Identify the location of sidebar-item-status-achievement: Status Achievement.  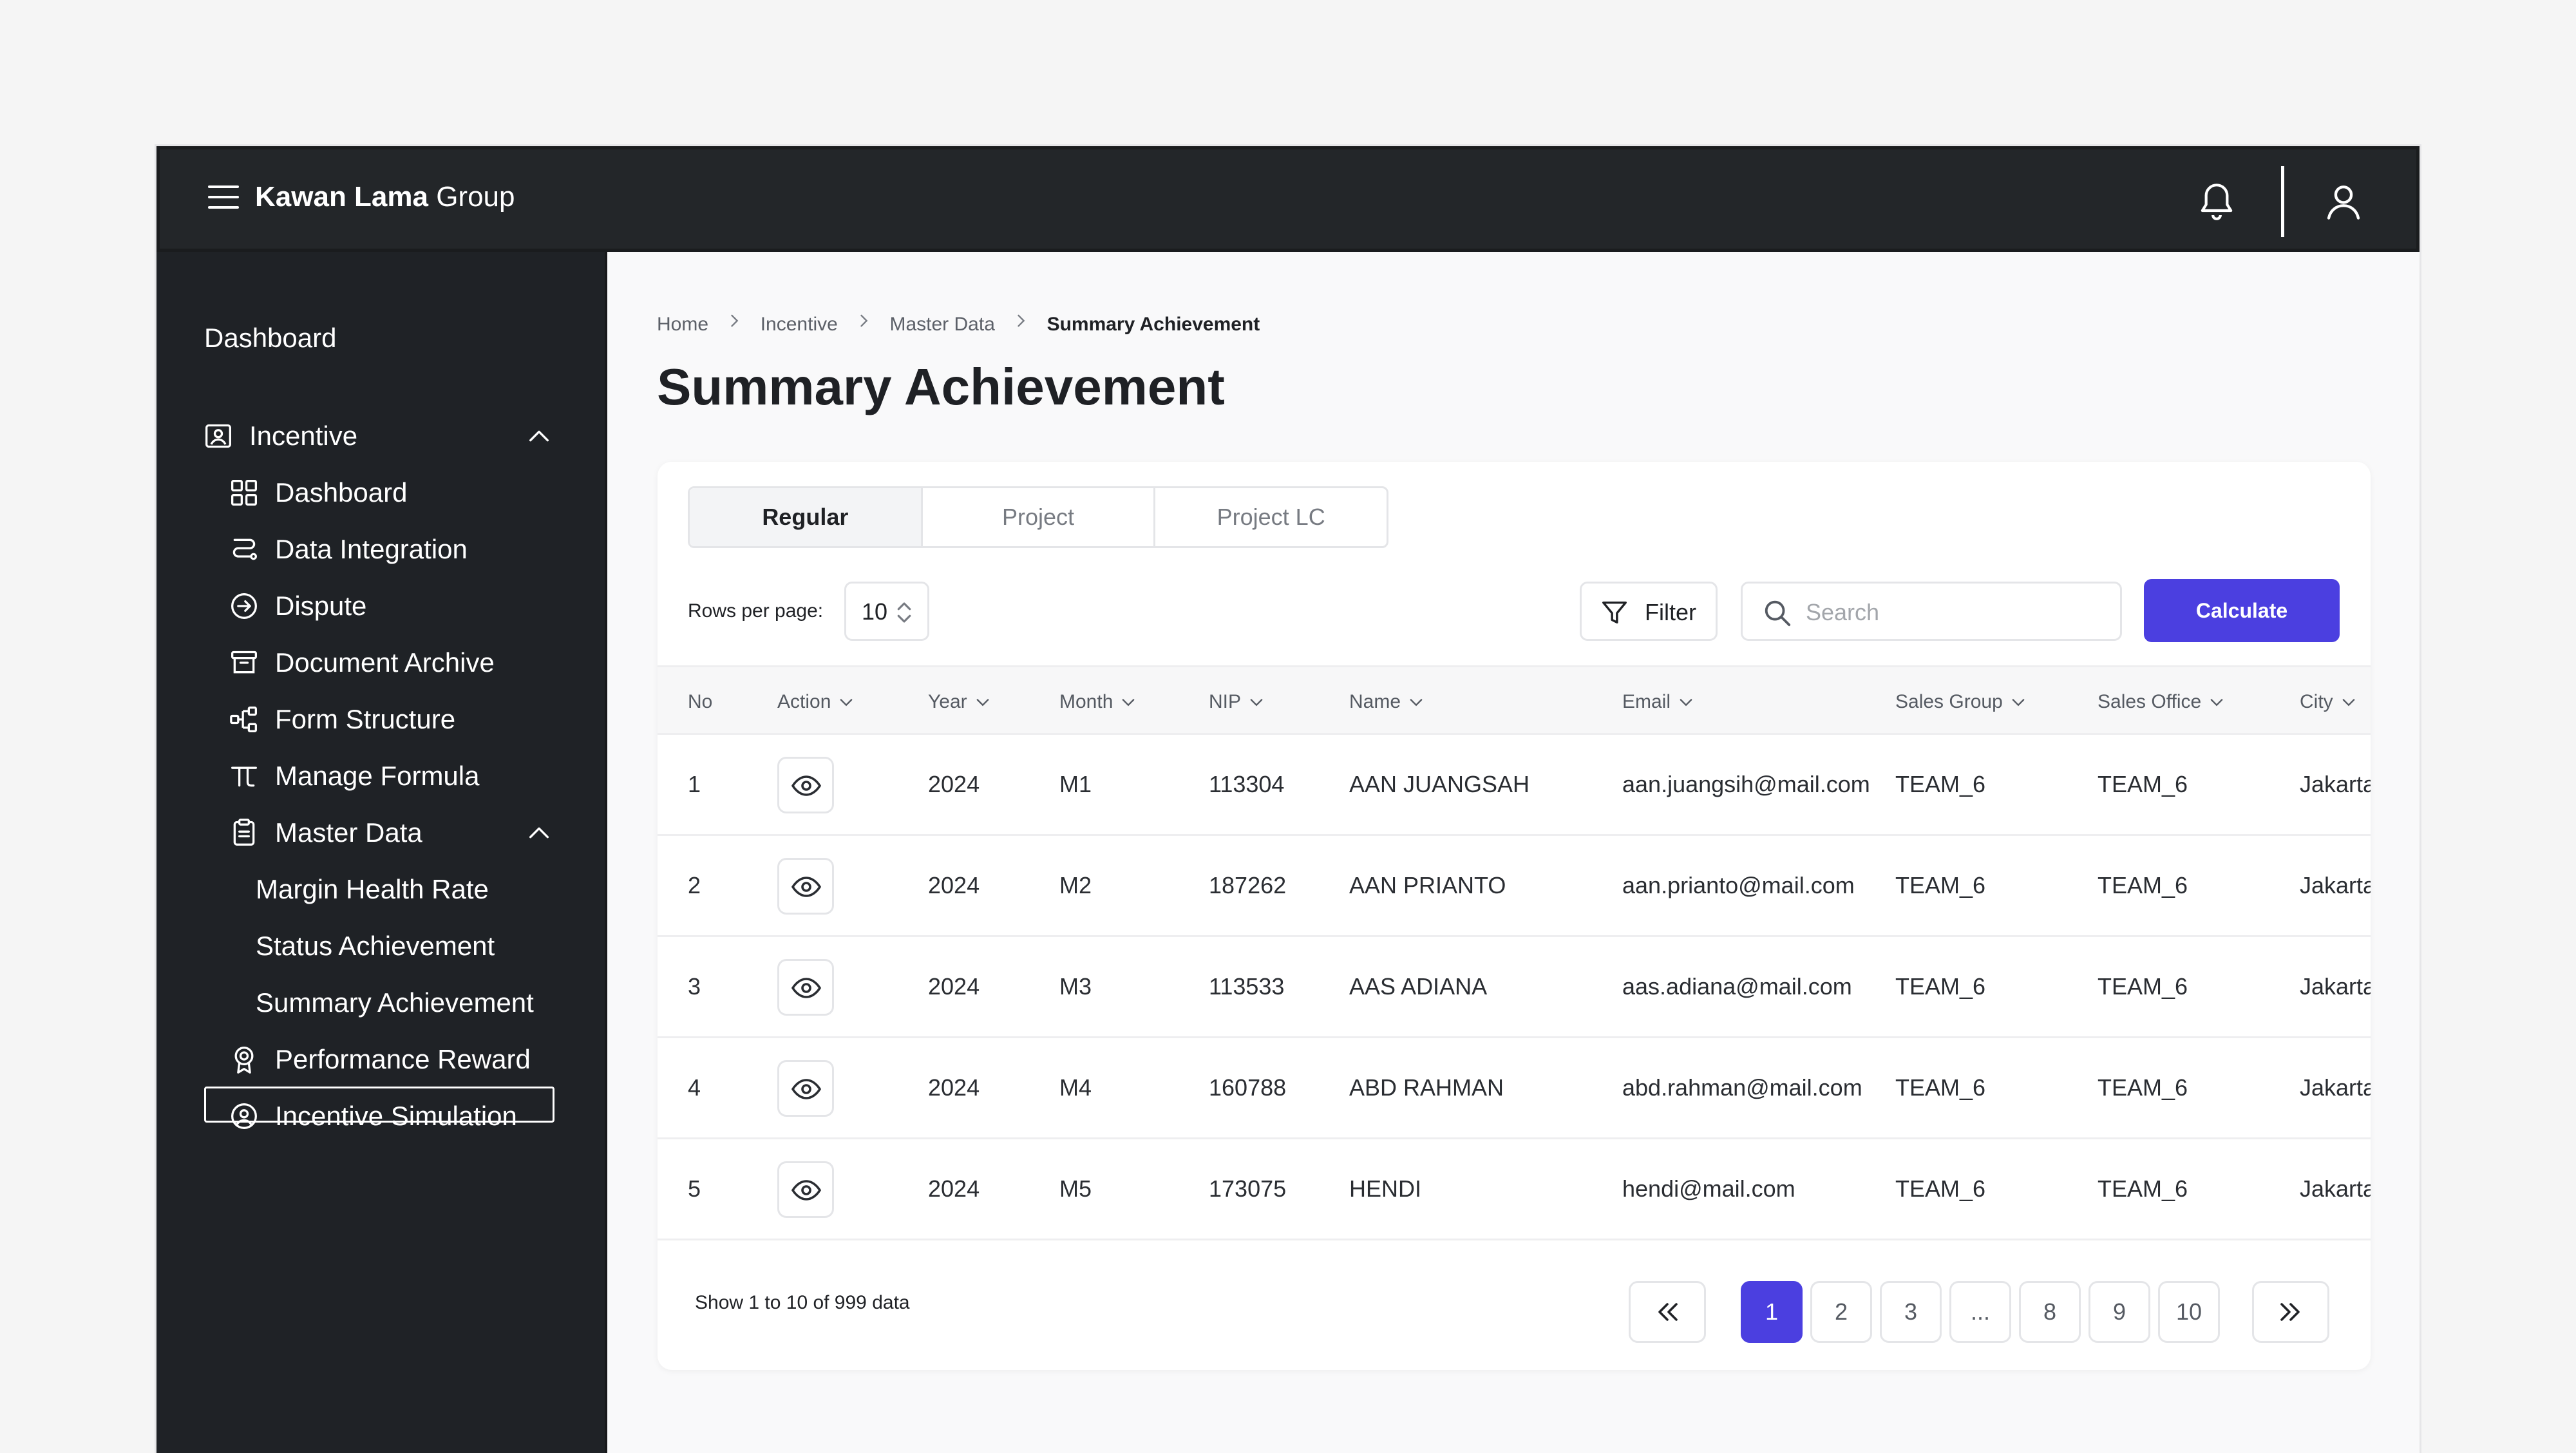
(375, 946).